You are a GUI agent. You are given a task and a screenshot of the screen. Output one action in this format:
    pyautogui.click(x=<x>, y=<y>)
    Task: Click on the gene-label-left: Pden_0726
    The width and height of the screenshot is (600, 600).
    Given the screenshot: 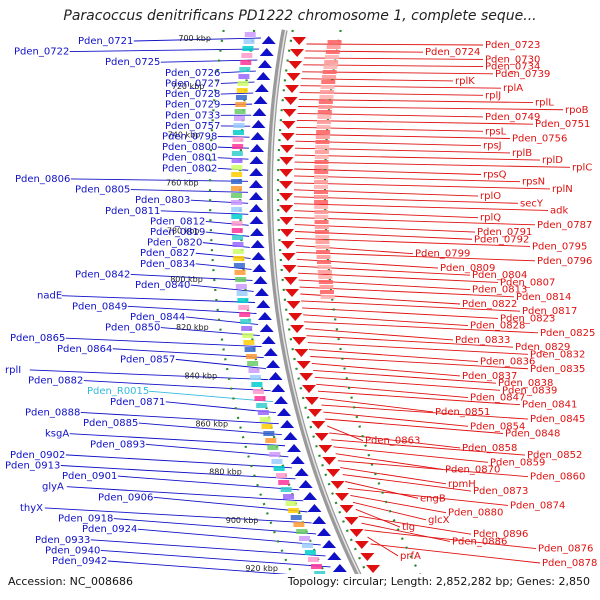 What is the action you would take?
    pyautogui.click(x=192, y=73)
    